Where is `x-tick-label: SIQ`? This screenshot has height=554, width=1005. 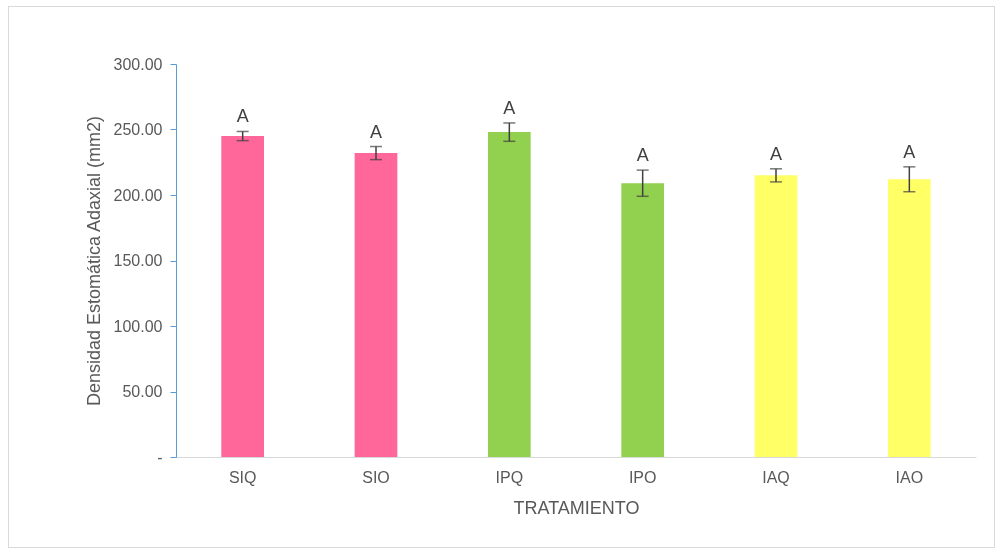
x-tick-label: SIQ is located at coordinates (242, 477).